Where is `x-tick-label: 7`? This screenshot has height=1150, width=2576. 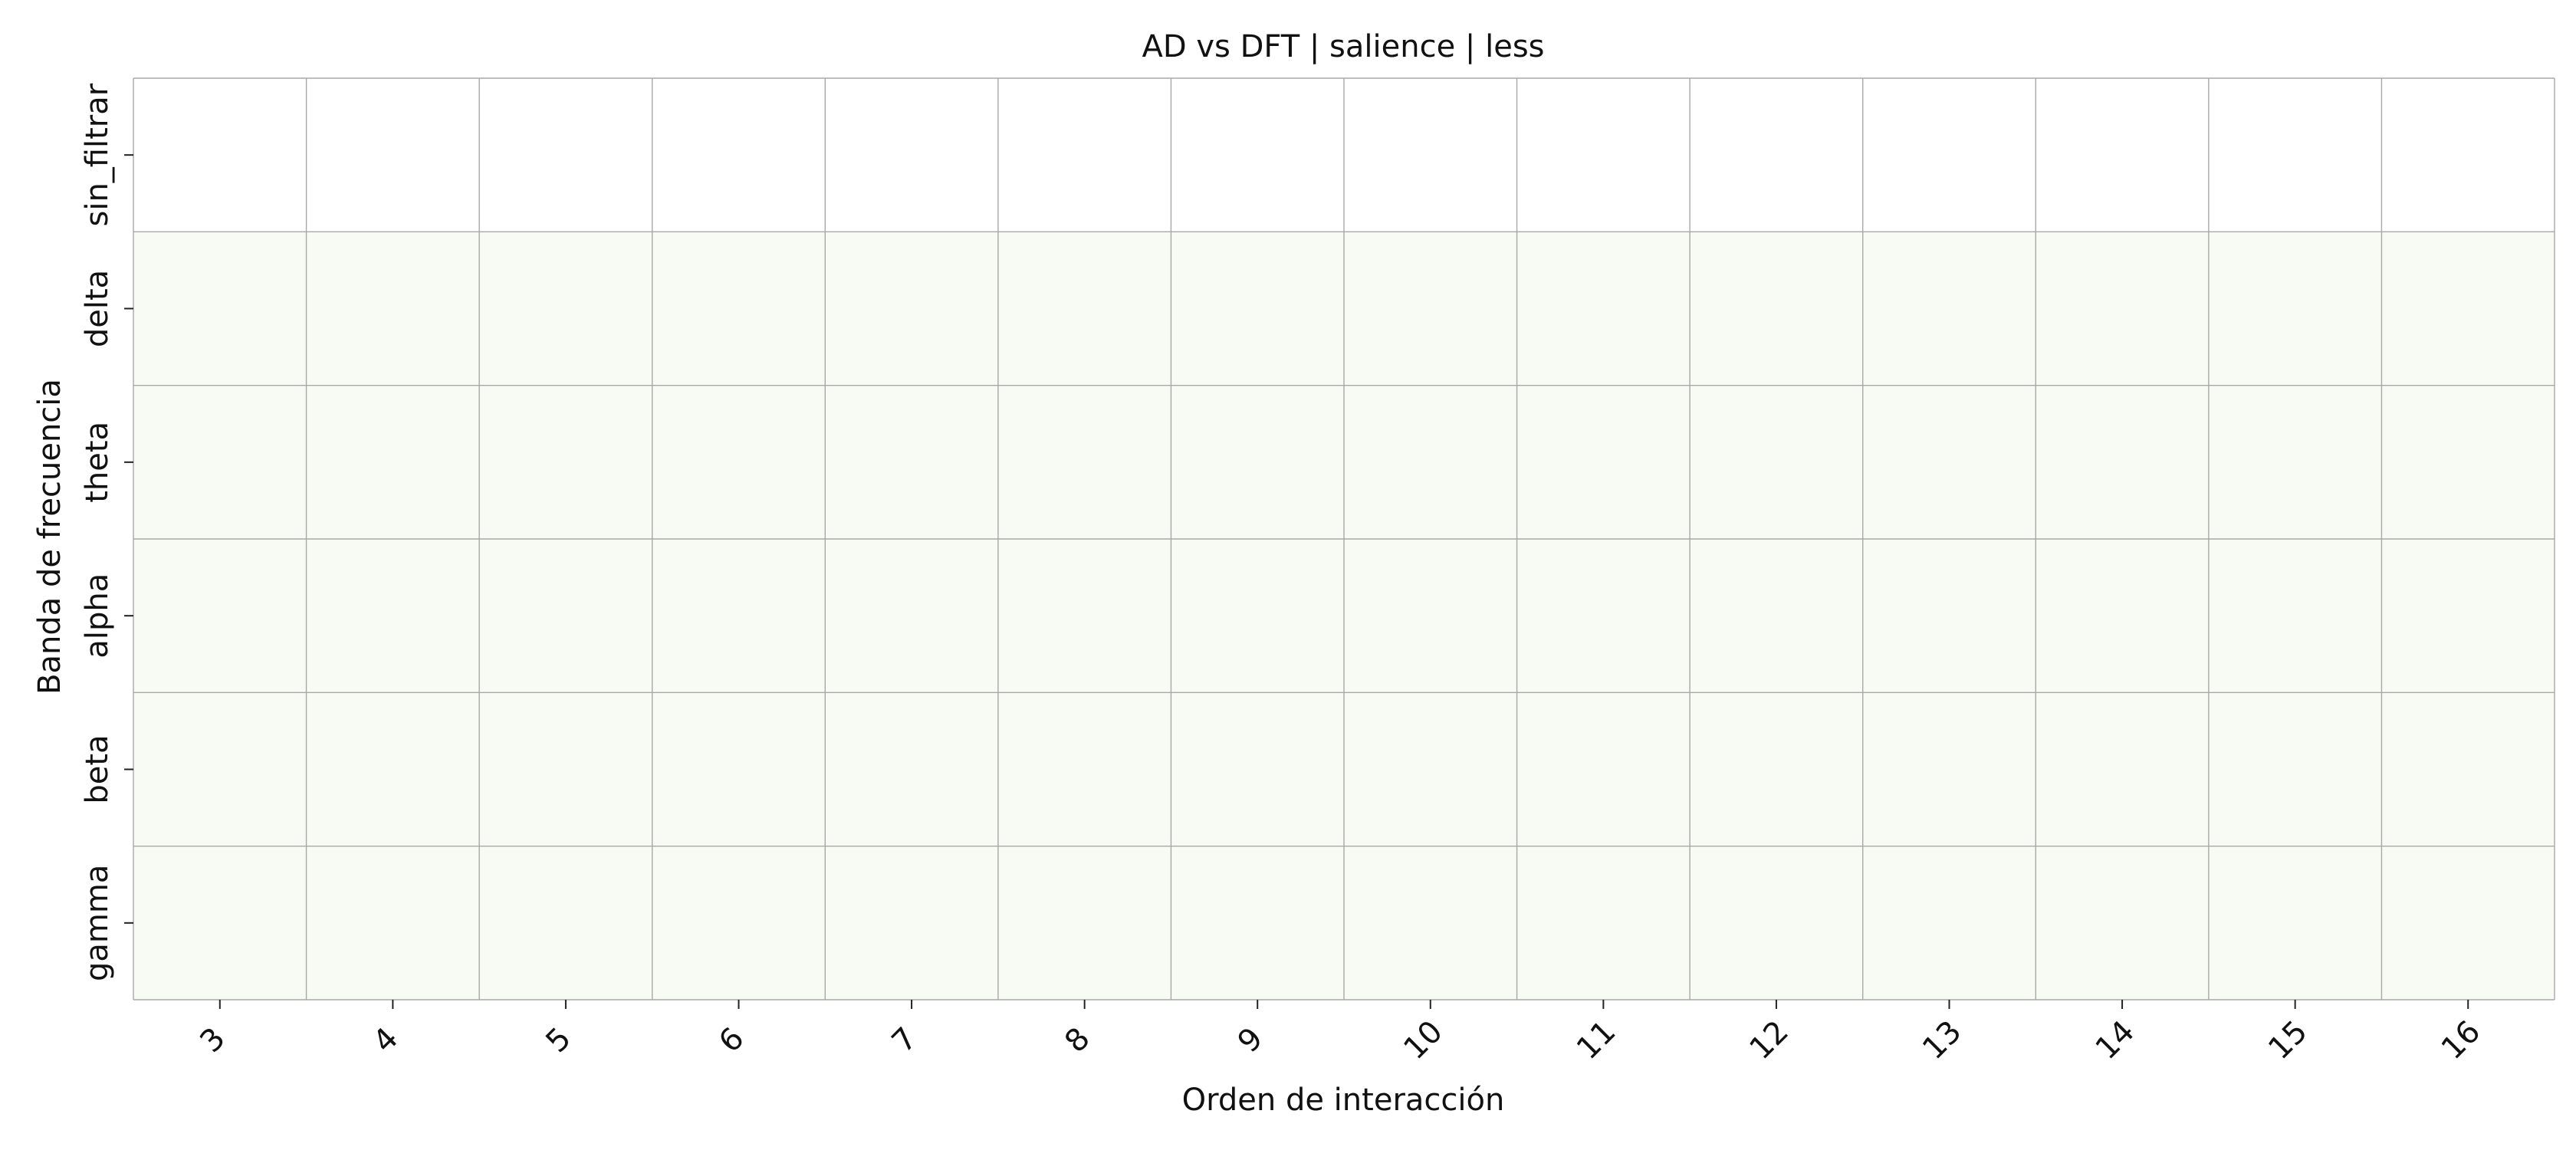
x-tick-label: 7 is located at coordinates (906, 1040).